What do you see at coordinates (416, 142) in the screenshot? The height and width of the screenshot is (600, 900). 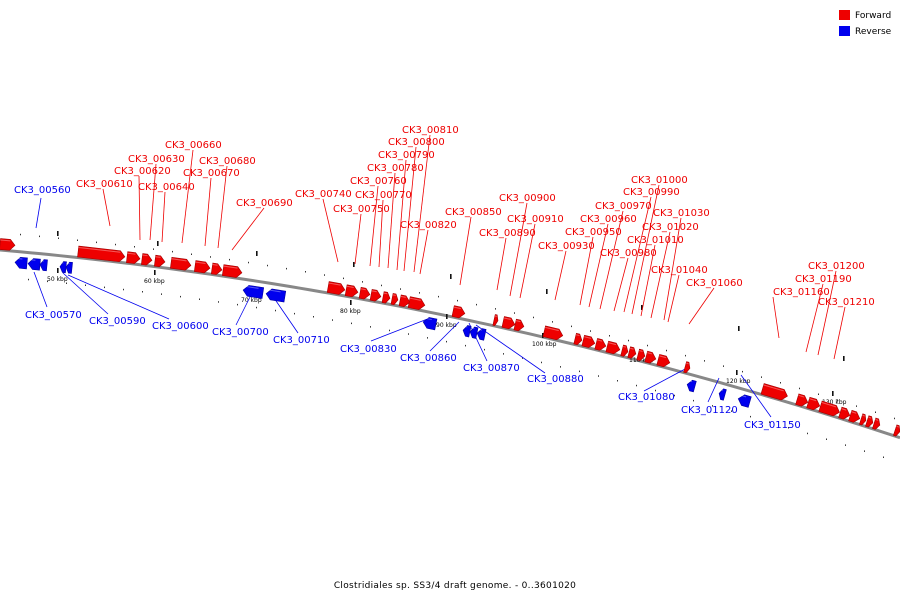 I see `forward-gene-label: CK3_00800` at bounding box center [416, 142].